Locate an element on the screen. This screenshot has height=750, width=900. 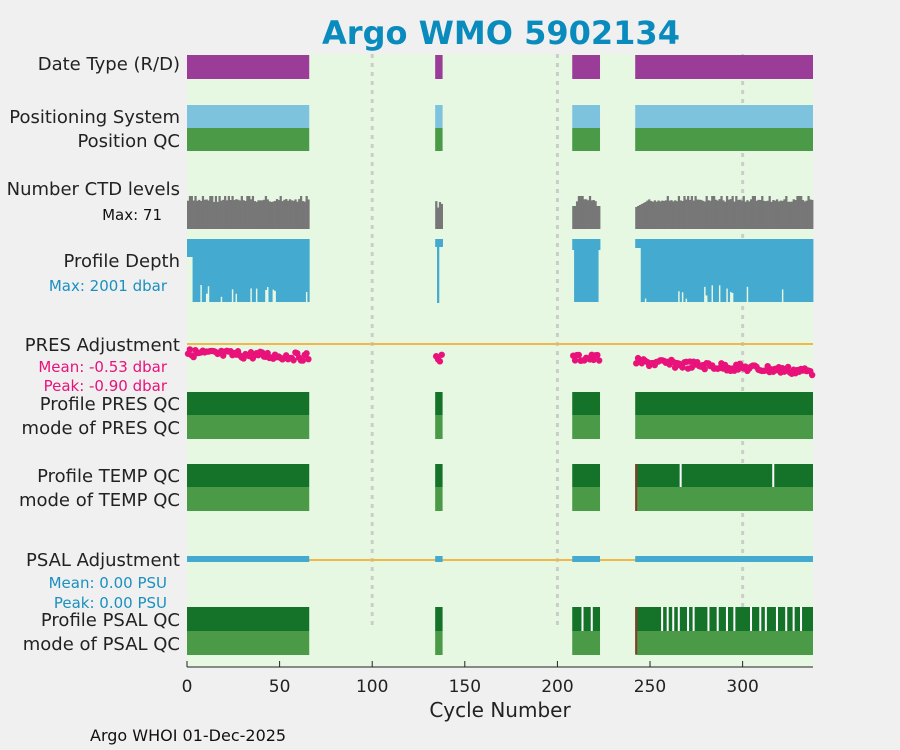
x-axis: 0 50 100 150 200 250 300 Cycle Number is located at coordinates (497, 691).